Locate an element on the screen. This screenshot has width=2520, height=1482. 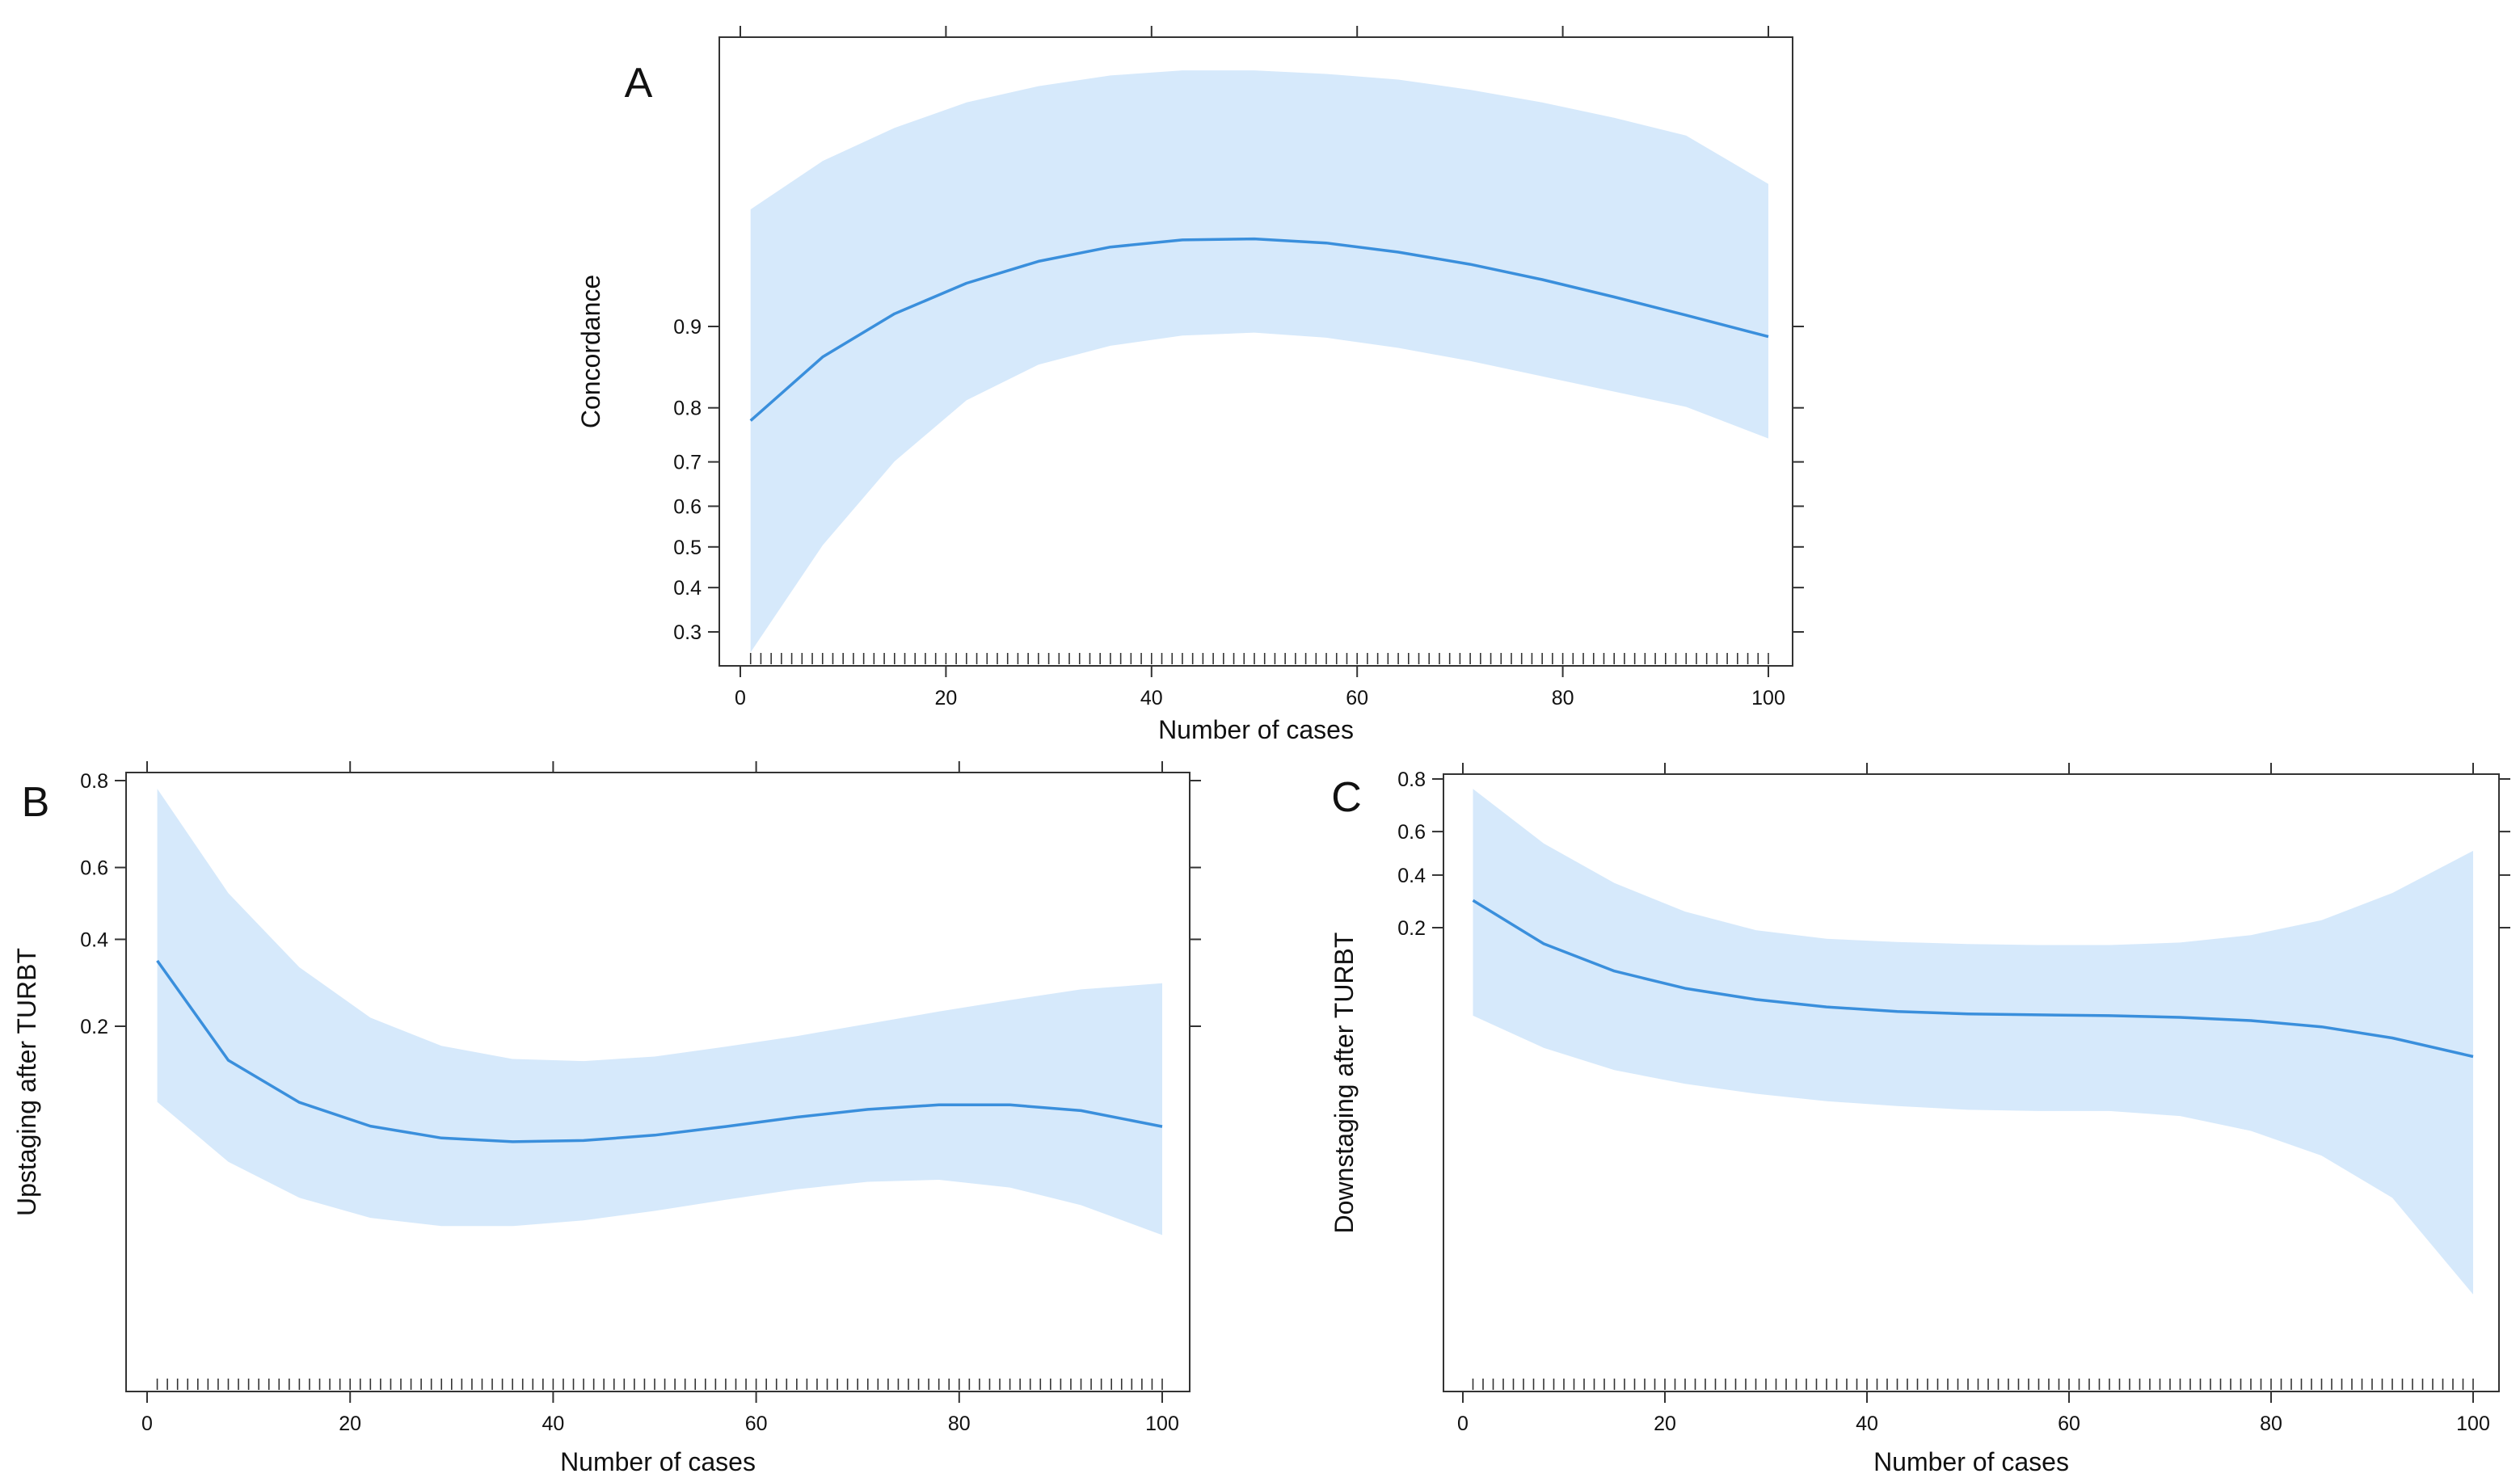
y-axis-title: Concordance is located at coordinates (590, 351).